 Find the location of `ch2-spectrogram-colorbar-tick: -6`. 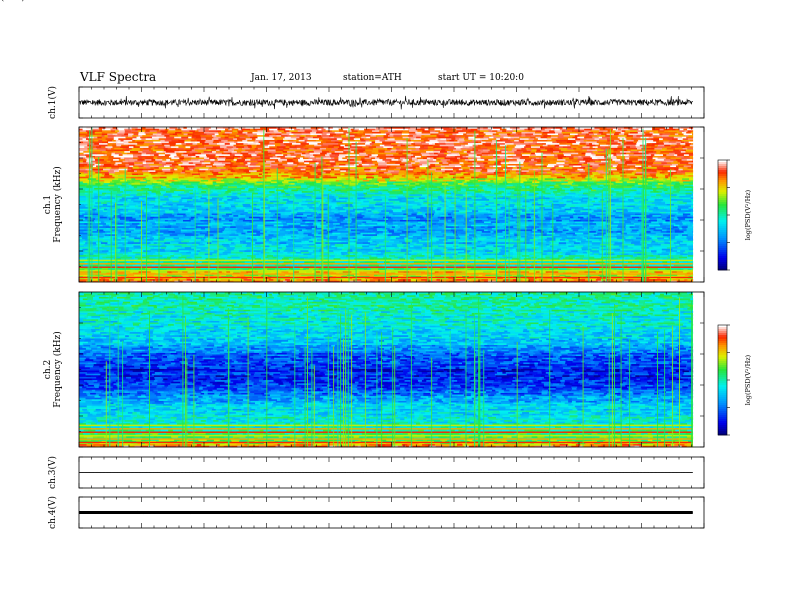

ch2-spectrogram-colorbar-tick: -6 is located at coordinates (3, 1).